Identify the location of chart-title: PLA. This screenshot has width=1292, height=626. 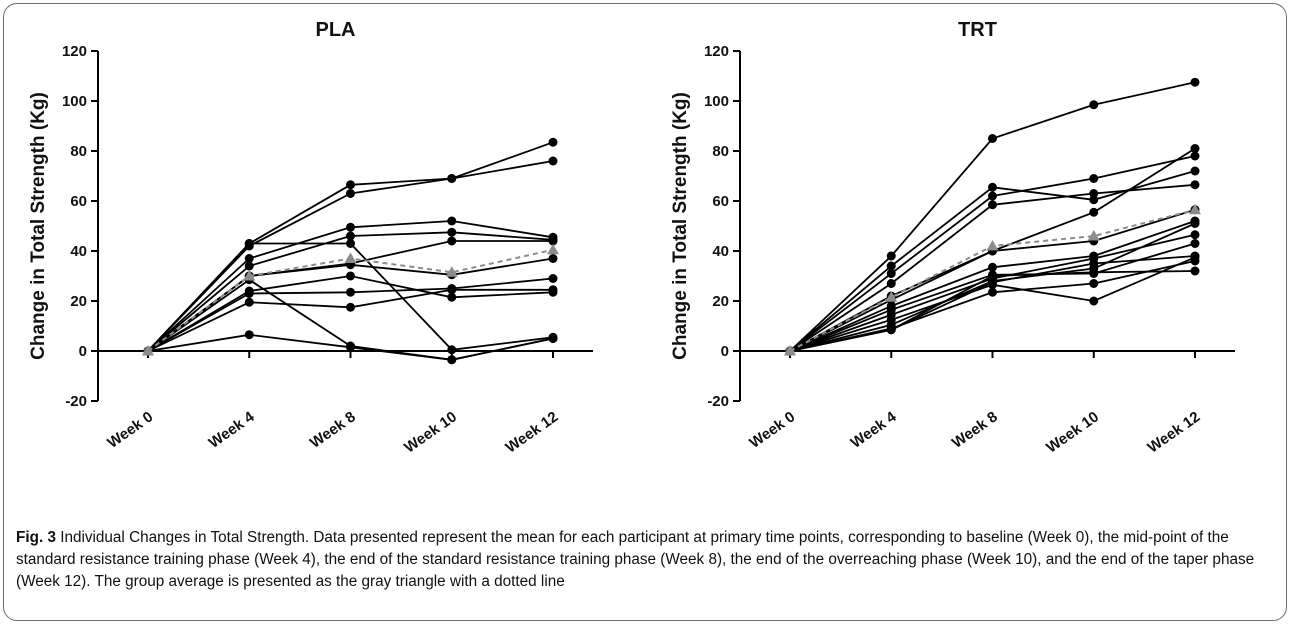
(336, 30).